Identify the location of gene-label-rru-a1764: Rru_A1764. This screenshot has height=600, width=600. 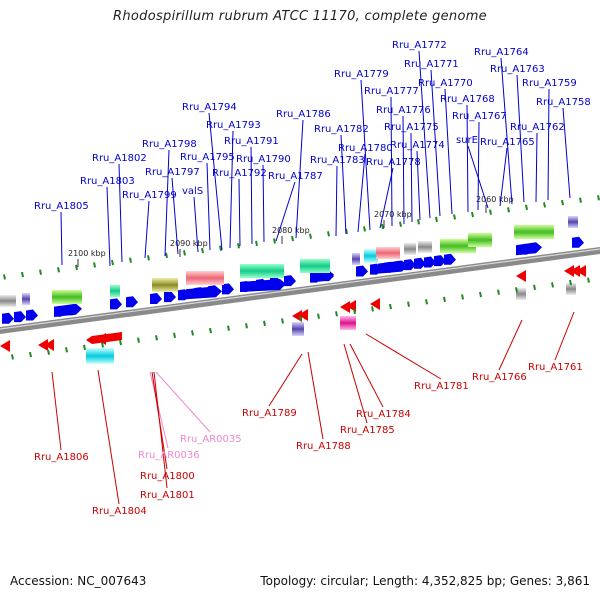
(501, 52).